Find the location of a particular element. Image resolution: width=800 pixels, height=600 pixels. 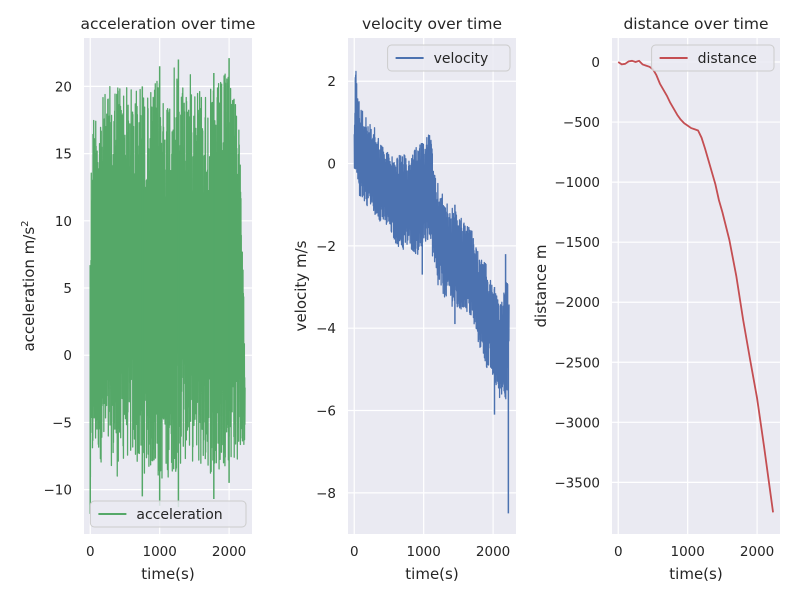

y-tick-label: −6 is located at coordinates (326, 412).